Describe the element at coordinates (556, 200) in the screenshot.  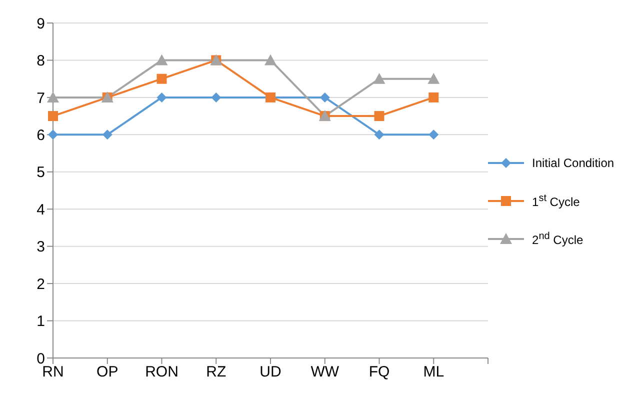
I see `legend-label: 1$^{st}$ Cycle` at that location.